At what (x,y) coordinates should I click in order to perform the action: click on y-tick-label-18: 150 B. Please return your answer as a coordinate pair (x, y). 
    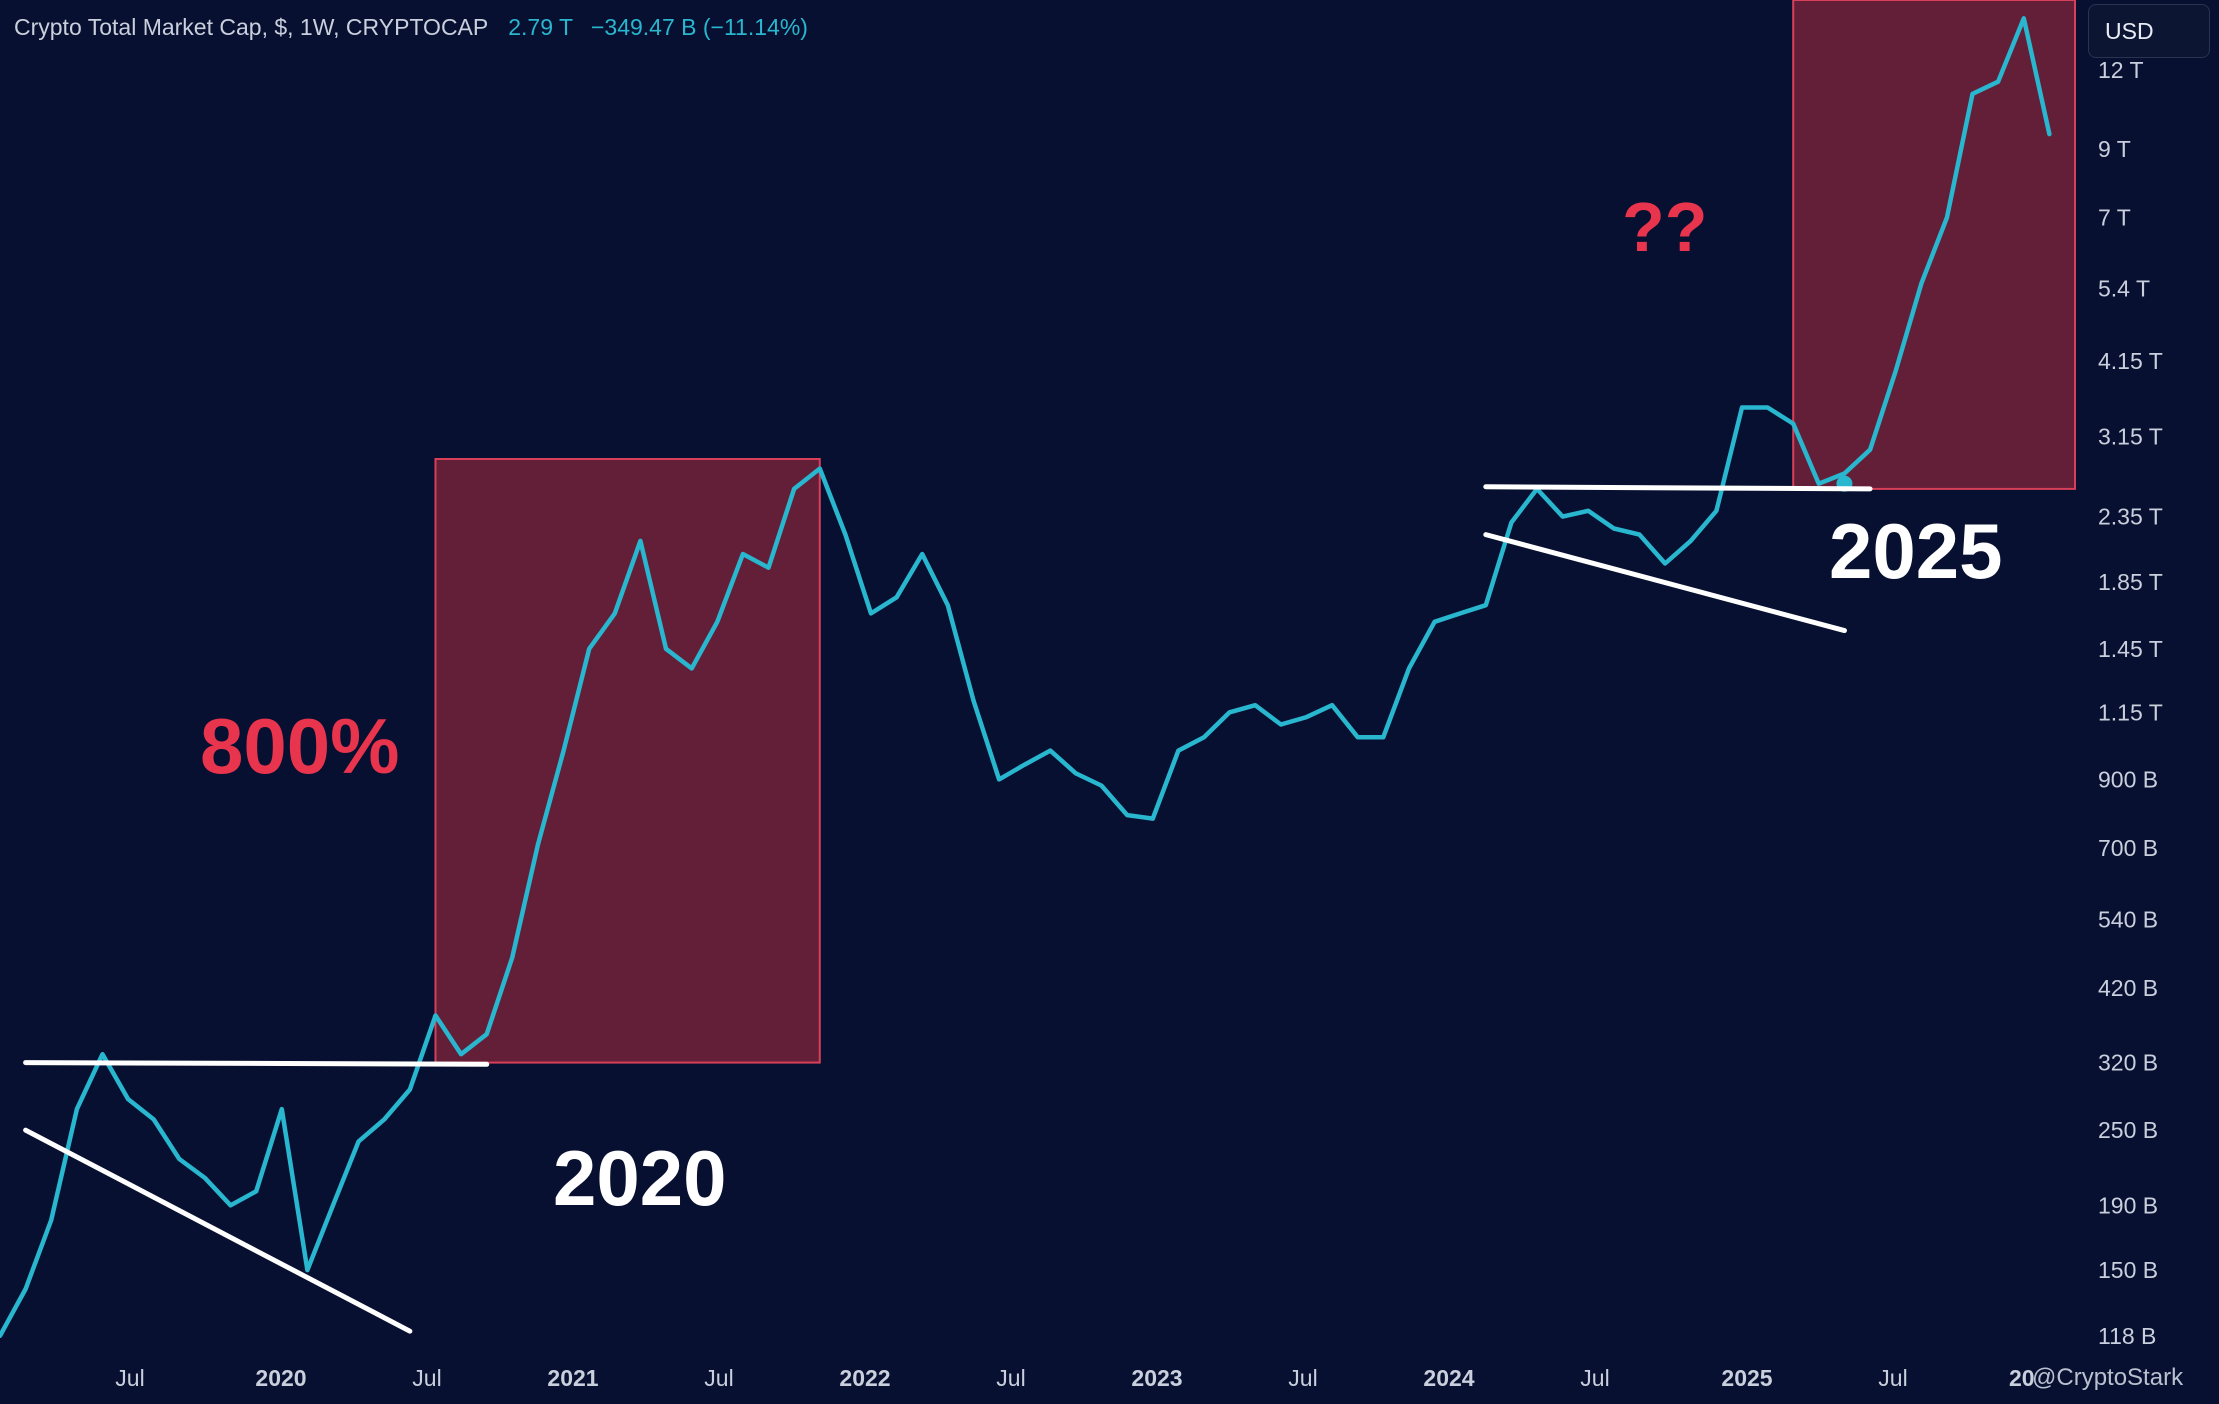
    Looking at the image, I should click on (2128, 1270).